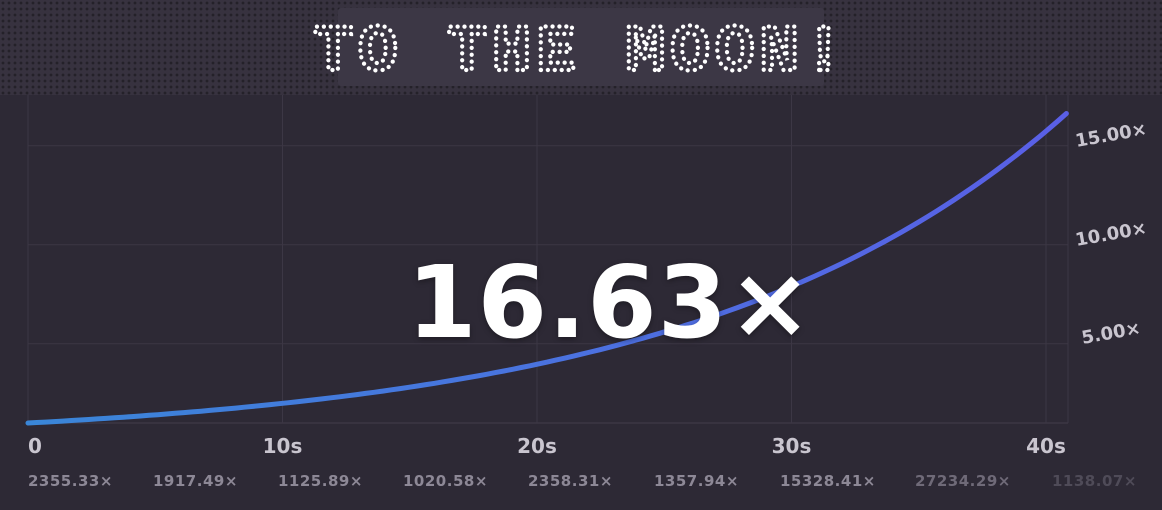 This screenshot has height=510, width=1162. Describe the element at coordinates (570, 481) in the screenshot. I see `history-item: 2358.31×` at that location.